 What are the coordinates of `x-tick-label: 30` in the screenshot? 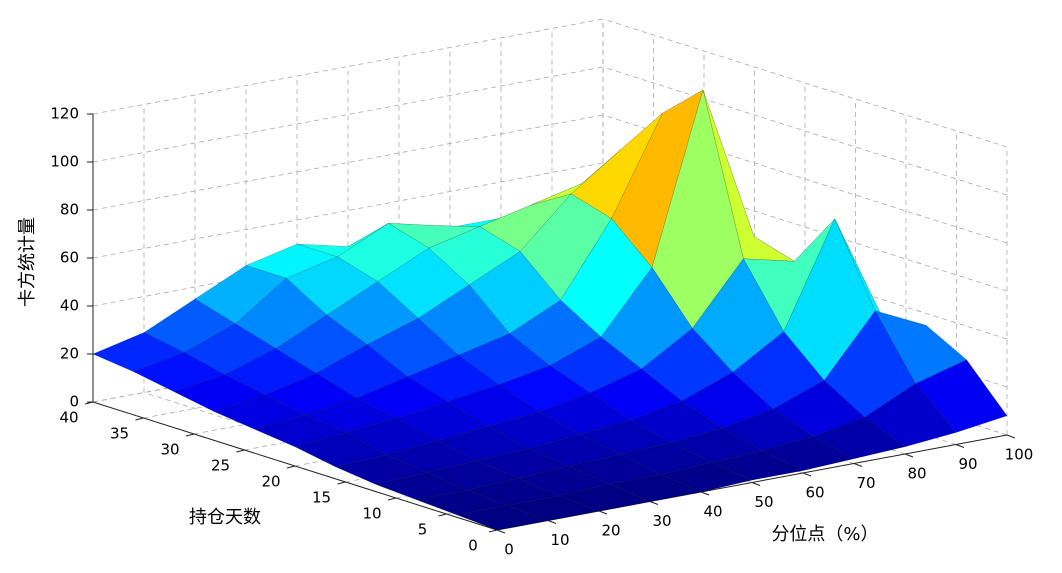 It's located at (661, 521).